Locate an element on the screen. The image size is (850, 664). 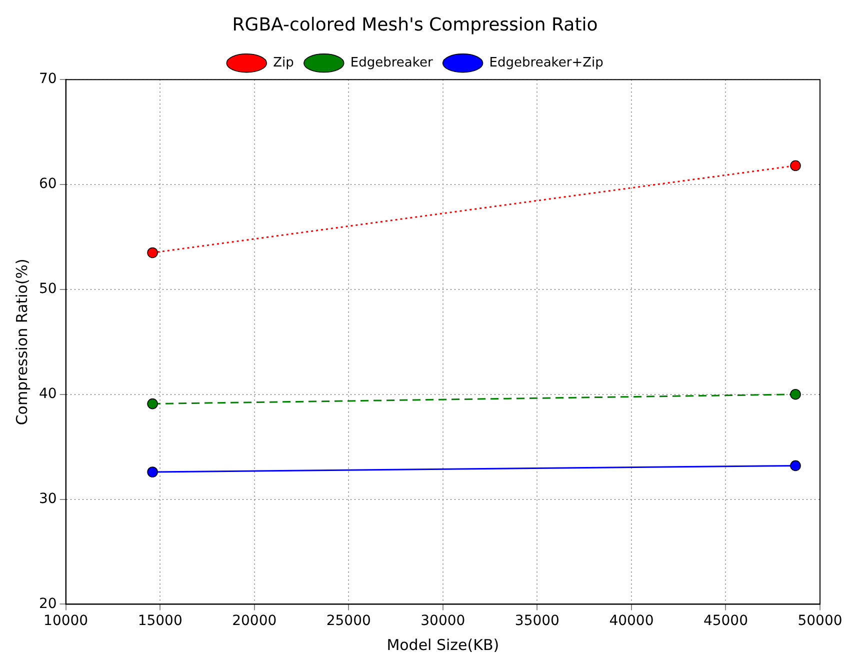
x-tick-label: 40000 is located at coordinates (631, 621).